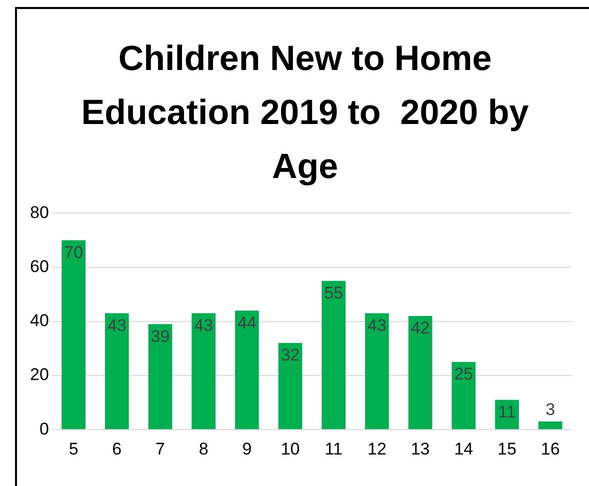 The height and width of the screenshot is (486, 589). What do you see at coordinates (160, 448) in the screenshot?
I see `x-tick-label: 7` at bounding box center [160, 448].